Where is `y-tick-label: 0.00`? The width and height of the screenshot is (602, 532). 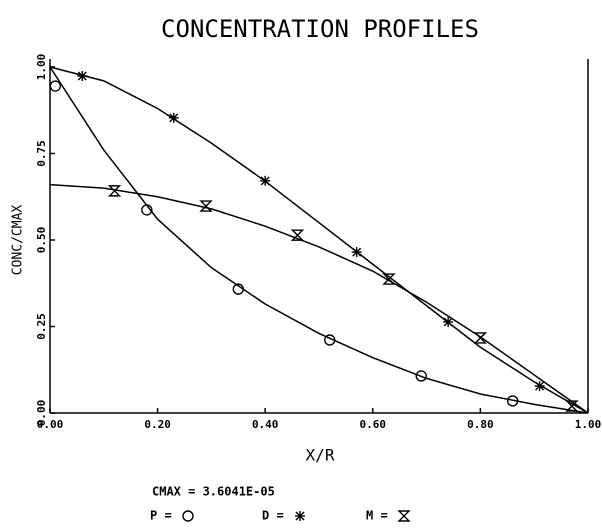 y-tick-label: 0.00 is located at coordinates (41, 413).